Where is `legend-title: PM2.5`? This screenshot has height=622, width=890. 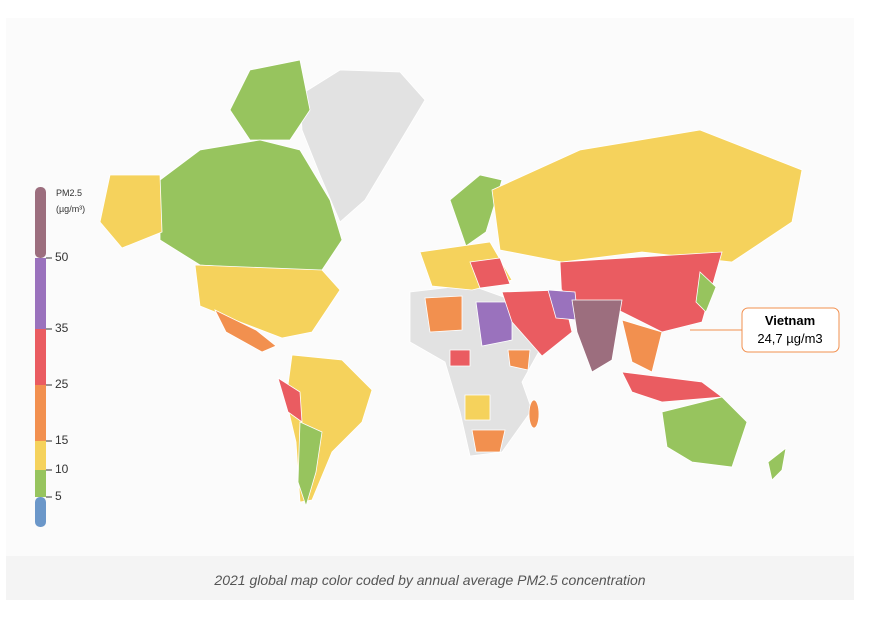 legend-title: PM2.5 is located at coordinates (69, 193).